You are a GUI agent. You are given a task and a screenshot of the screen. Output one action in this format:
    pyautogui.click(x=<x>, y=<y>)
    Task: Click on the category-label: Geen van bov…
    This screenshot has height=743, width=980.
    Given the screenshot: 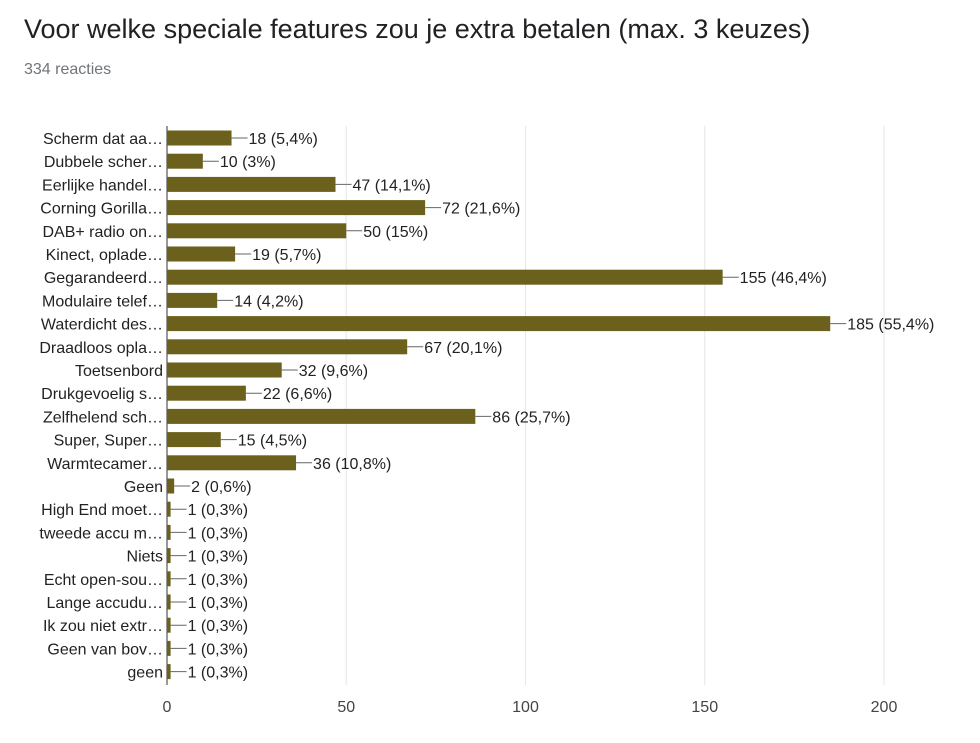 What is the action you would take?
    pyautogui.click(x=105, y=649)
    